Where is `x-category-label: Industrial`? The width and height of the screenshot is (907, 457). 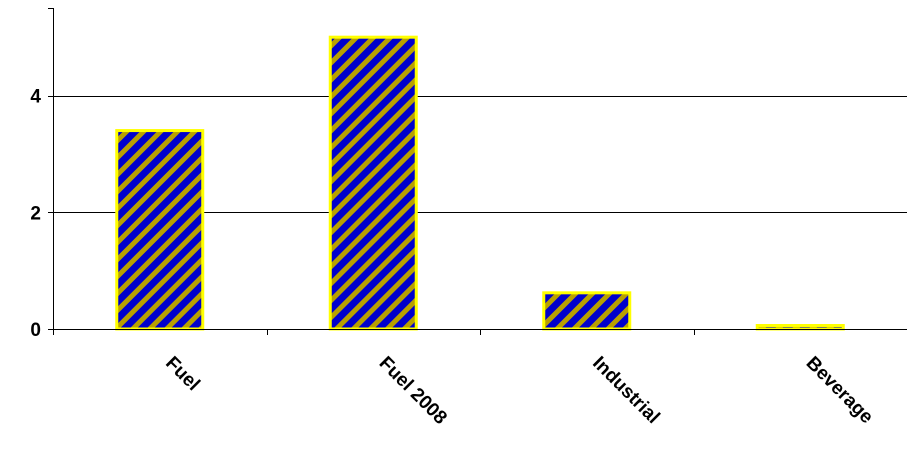 x-category-label: Industrial is located at coordinates (625, 390).